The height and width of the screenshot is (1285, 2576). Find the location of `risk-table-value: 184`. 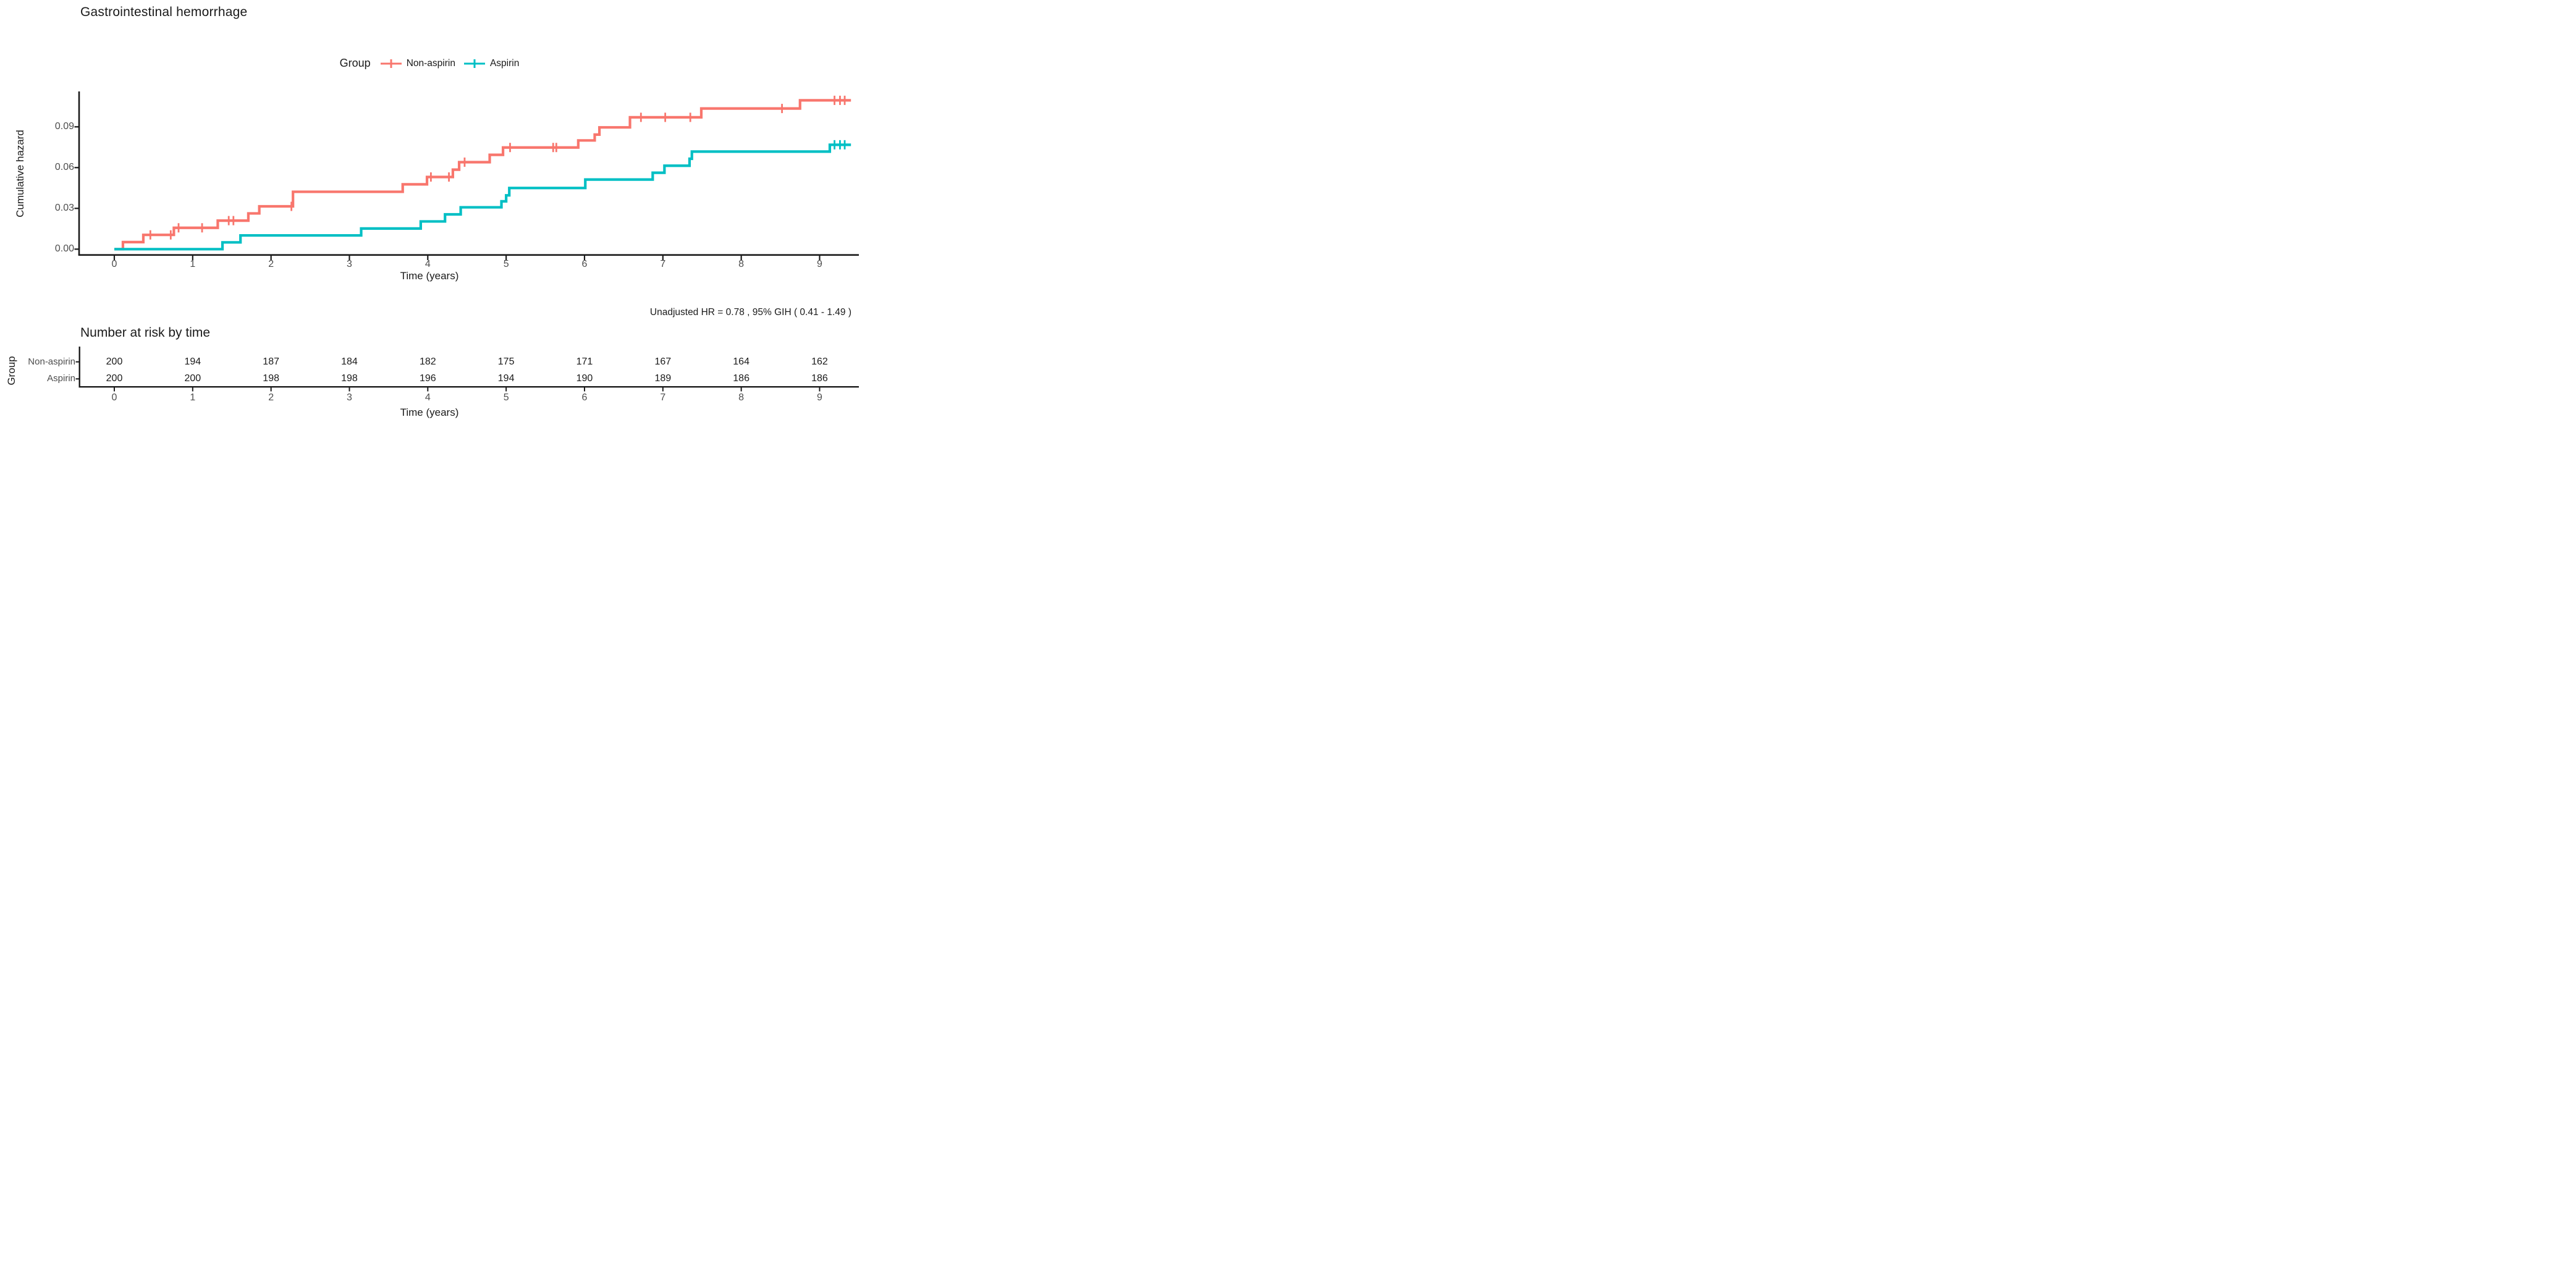

risk-table-value: 184 is located at coordinates (349, 362).